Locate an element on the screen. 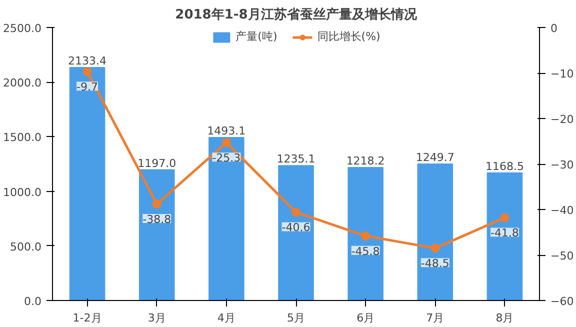  data-label: -40.6 is located at coordinates (296, 227).